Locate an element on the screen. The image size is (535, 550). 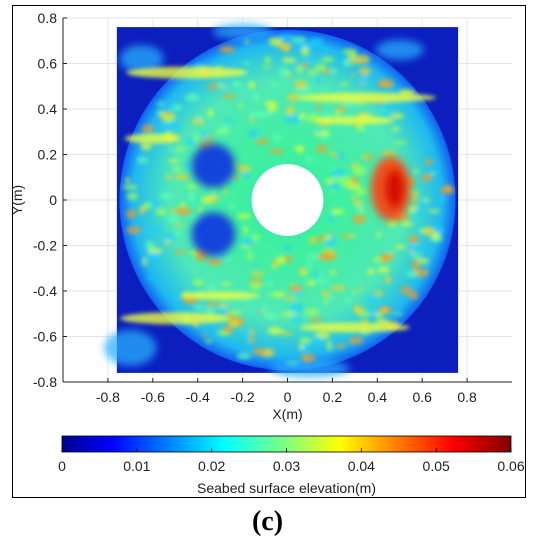
x-tick-label-5: 0.2 is located at coordinates (333, 397).